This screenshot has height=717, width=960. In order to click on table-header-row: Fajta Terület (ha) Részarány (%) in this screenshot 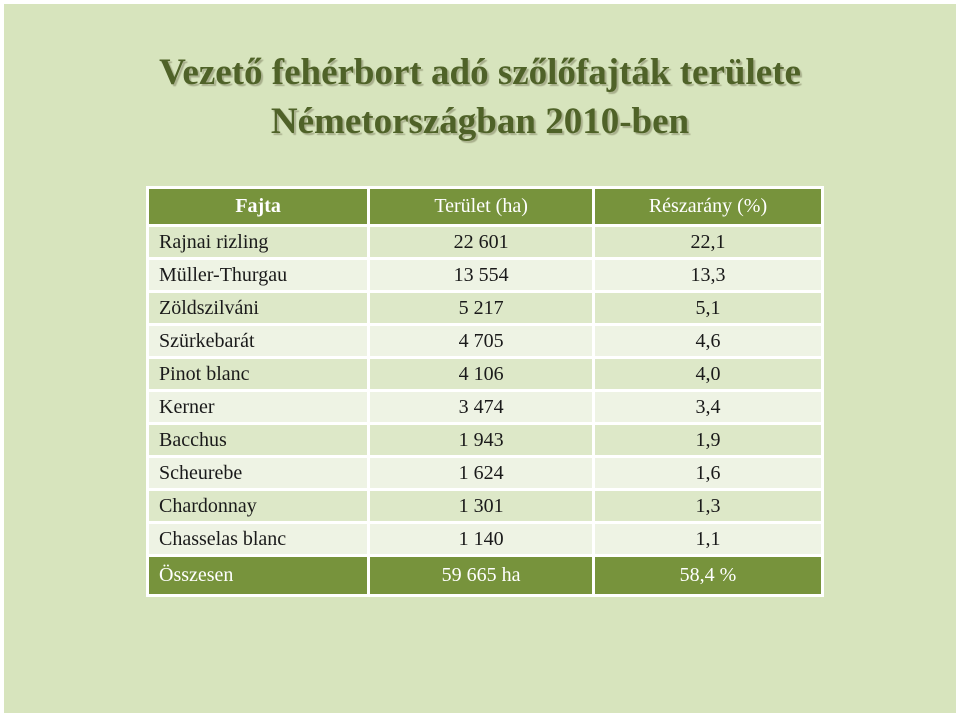, I will do `click(485, 206)`.